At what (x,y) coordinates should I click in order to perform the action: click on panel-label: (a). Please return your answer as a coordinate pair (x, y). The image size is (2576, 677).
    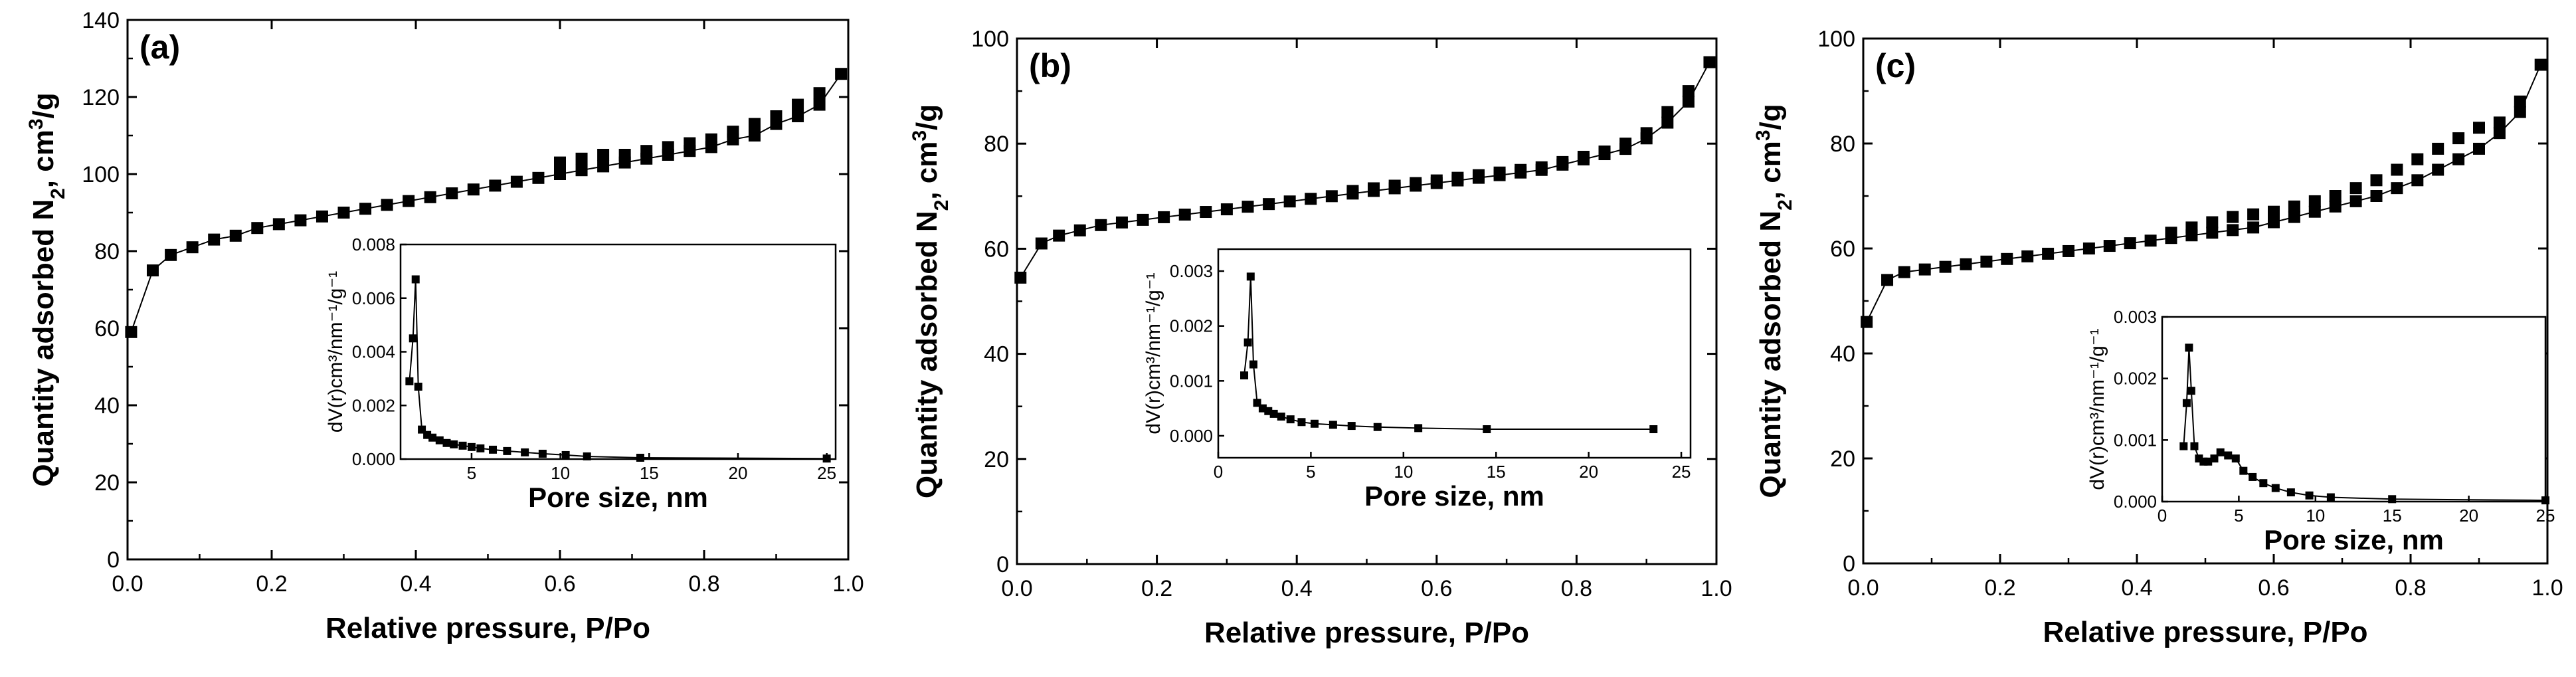
    Looking at the image, I should click on (159, 47).